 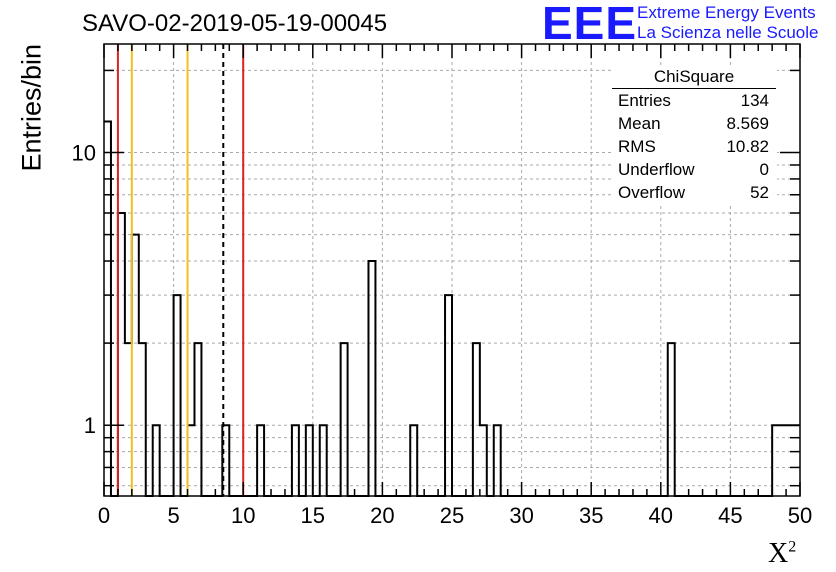 What do you see at coordinates (754, 100) in the screenshot?
I see `stats-value: 134` at bounding box center [754, 100].